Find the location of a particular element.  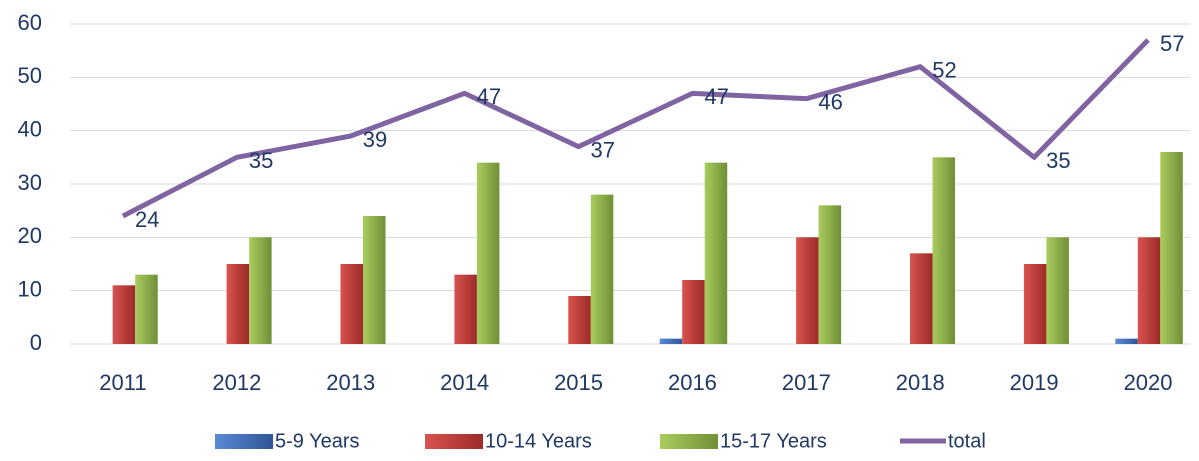

x-tick-label: 2015 is located at coordinates (578, 382).